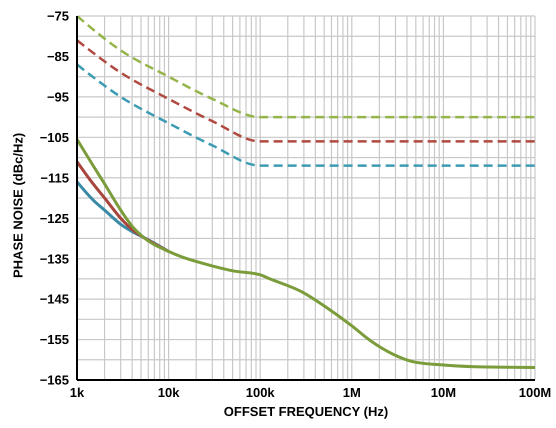  I want to click on y-tick-label: −75, so click(57, 16).